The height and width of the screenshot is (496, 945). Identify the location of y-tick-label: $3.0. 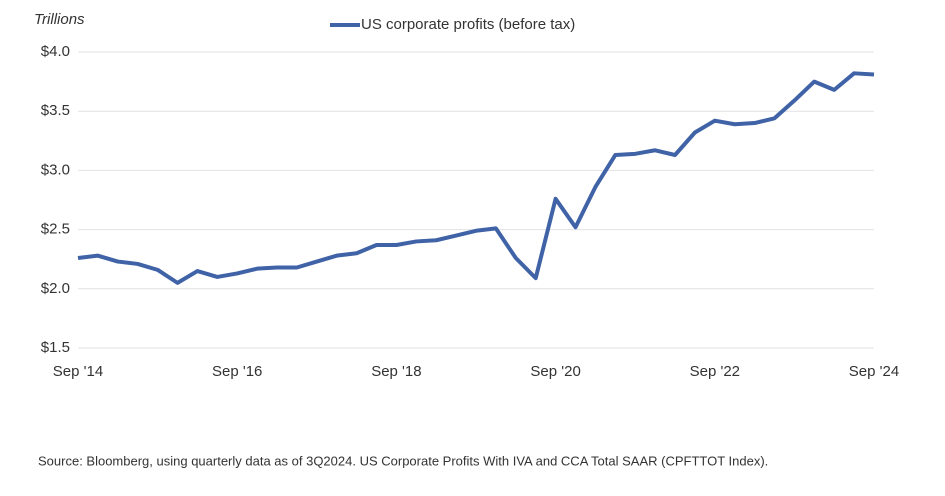
(55, 169).